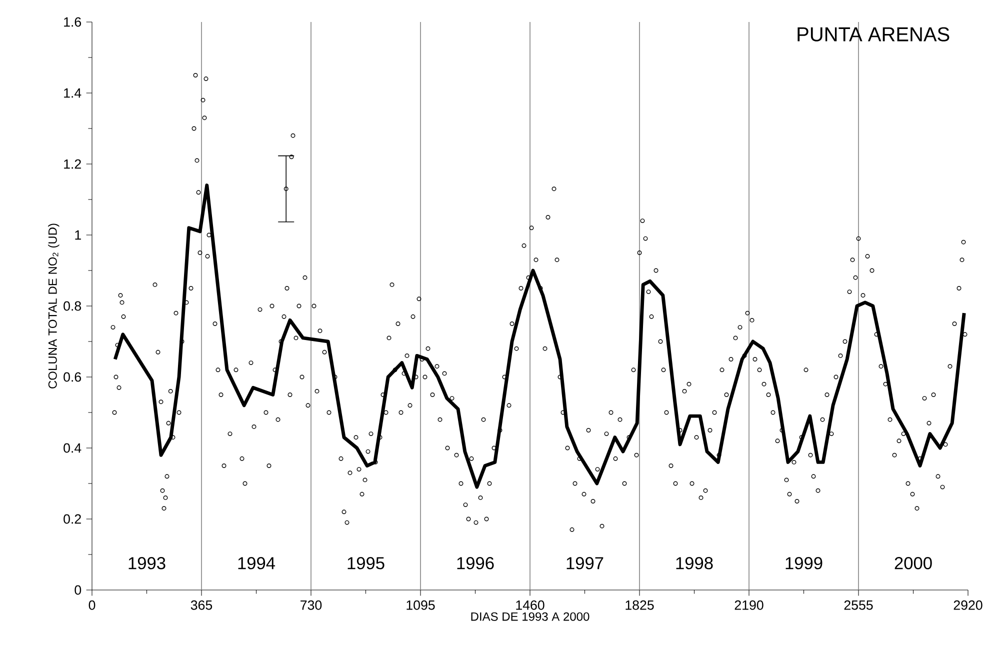 Image resolution: width=1000 pixels, height=650 pixels. I want to click on y-tick-label: 1, so click(78, 235).